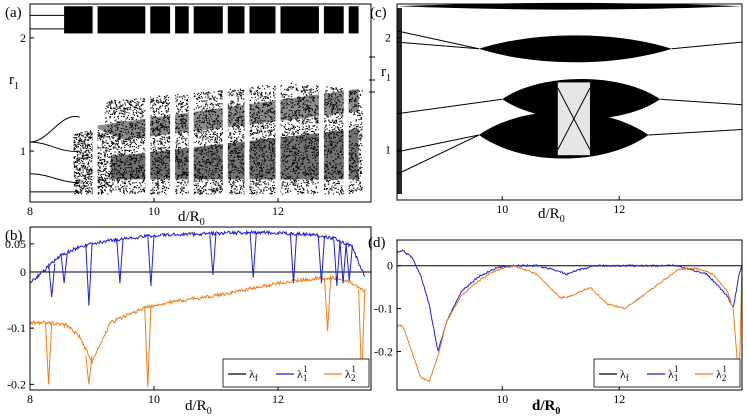 The image size is (747, 419). I want to click on panel-d-ytick-label: 0, so click(390, 266).